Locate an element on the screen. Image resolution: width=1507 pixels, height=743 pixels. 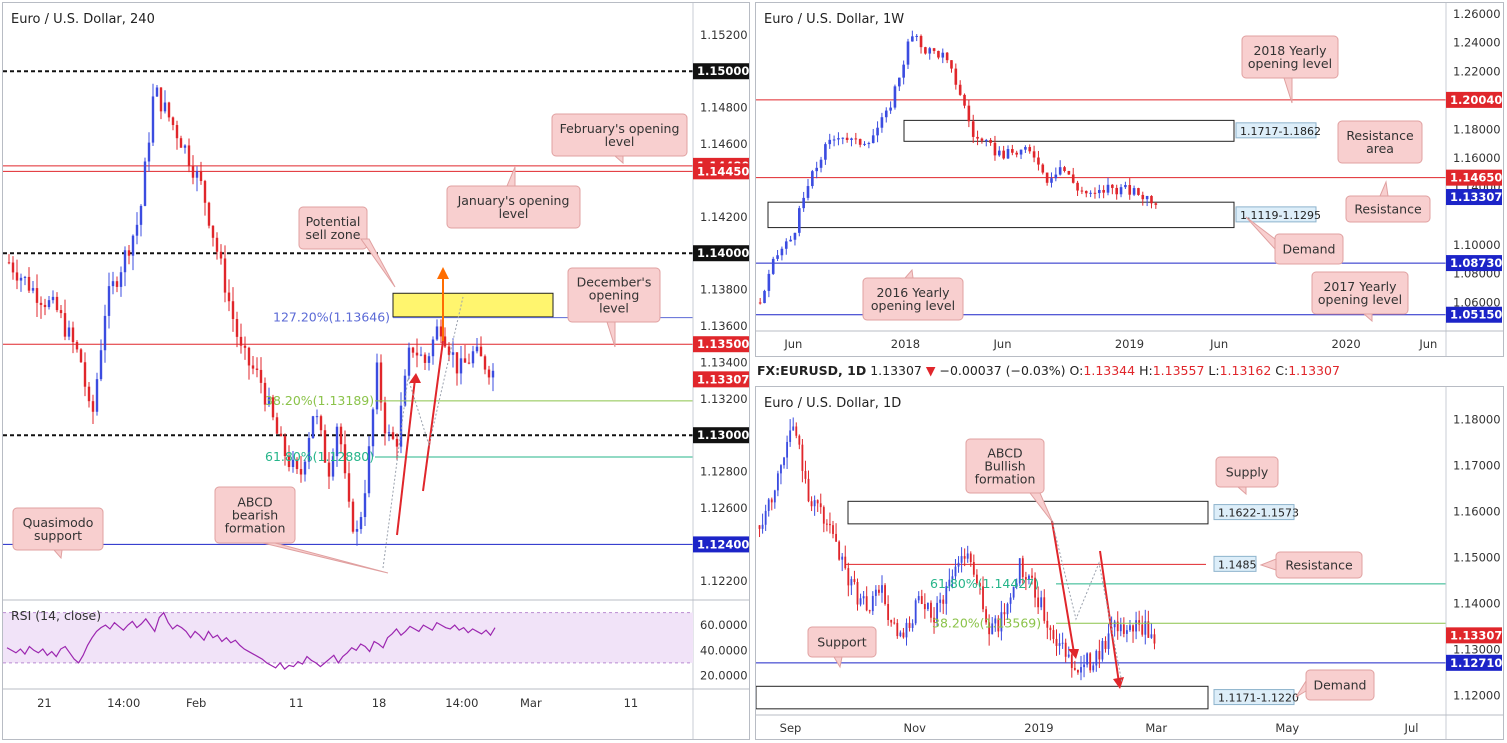
note-potential-sell-zone-box is located at coordinates (333, 228).